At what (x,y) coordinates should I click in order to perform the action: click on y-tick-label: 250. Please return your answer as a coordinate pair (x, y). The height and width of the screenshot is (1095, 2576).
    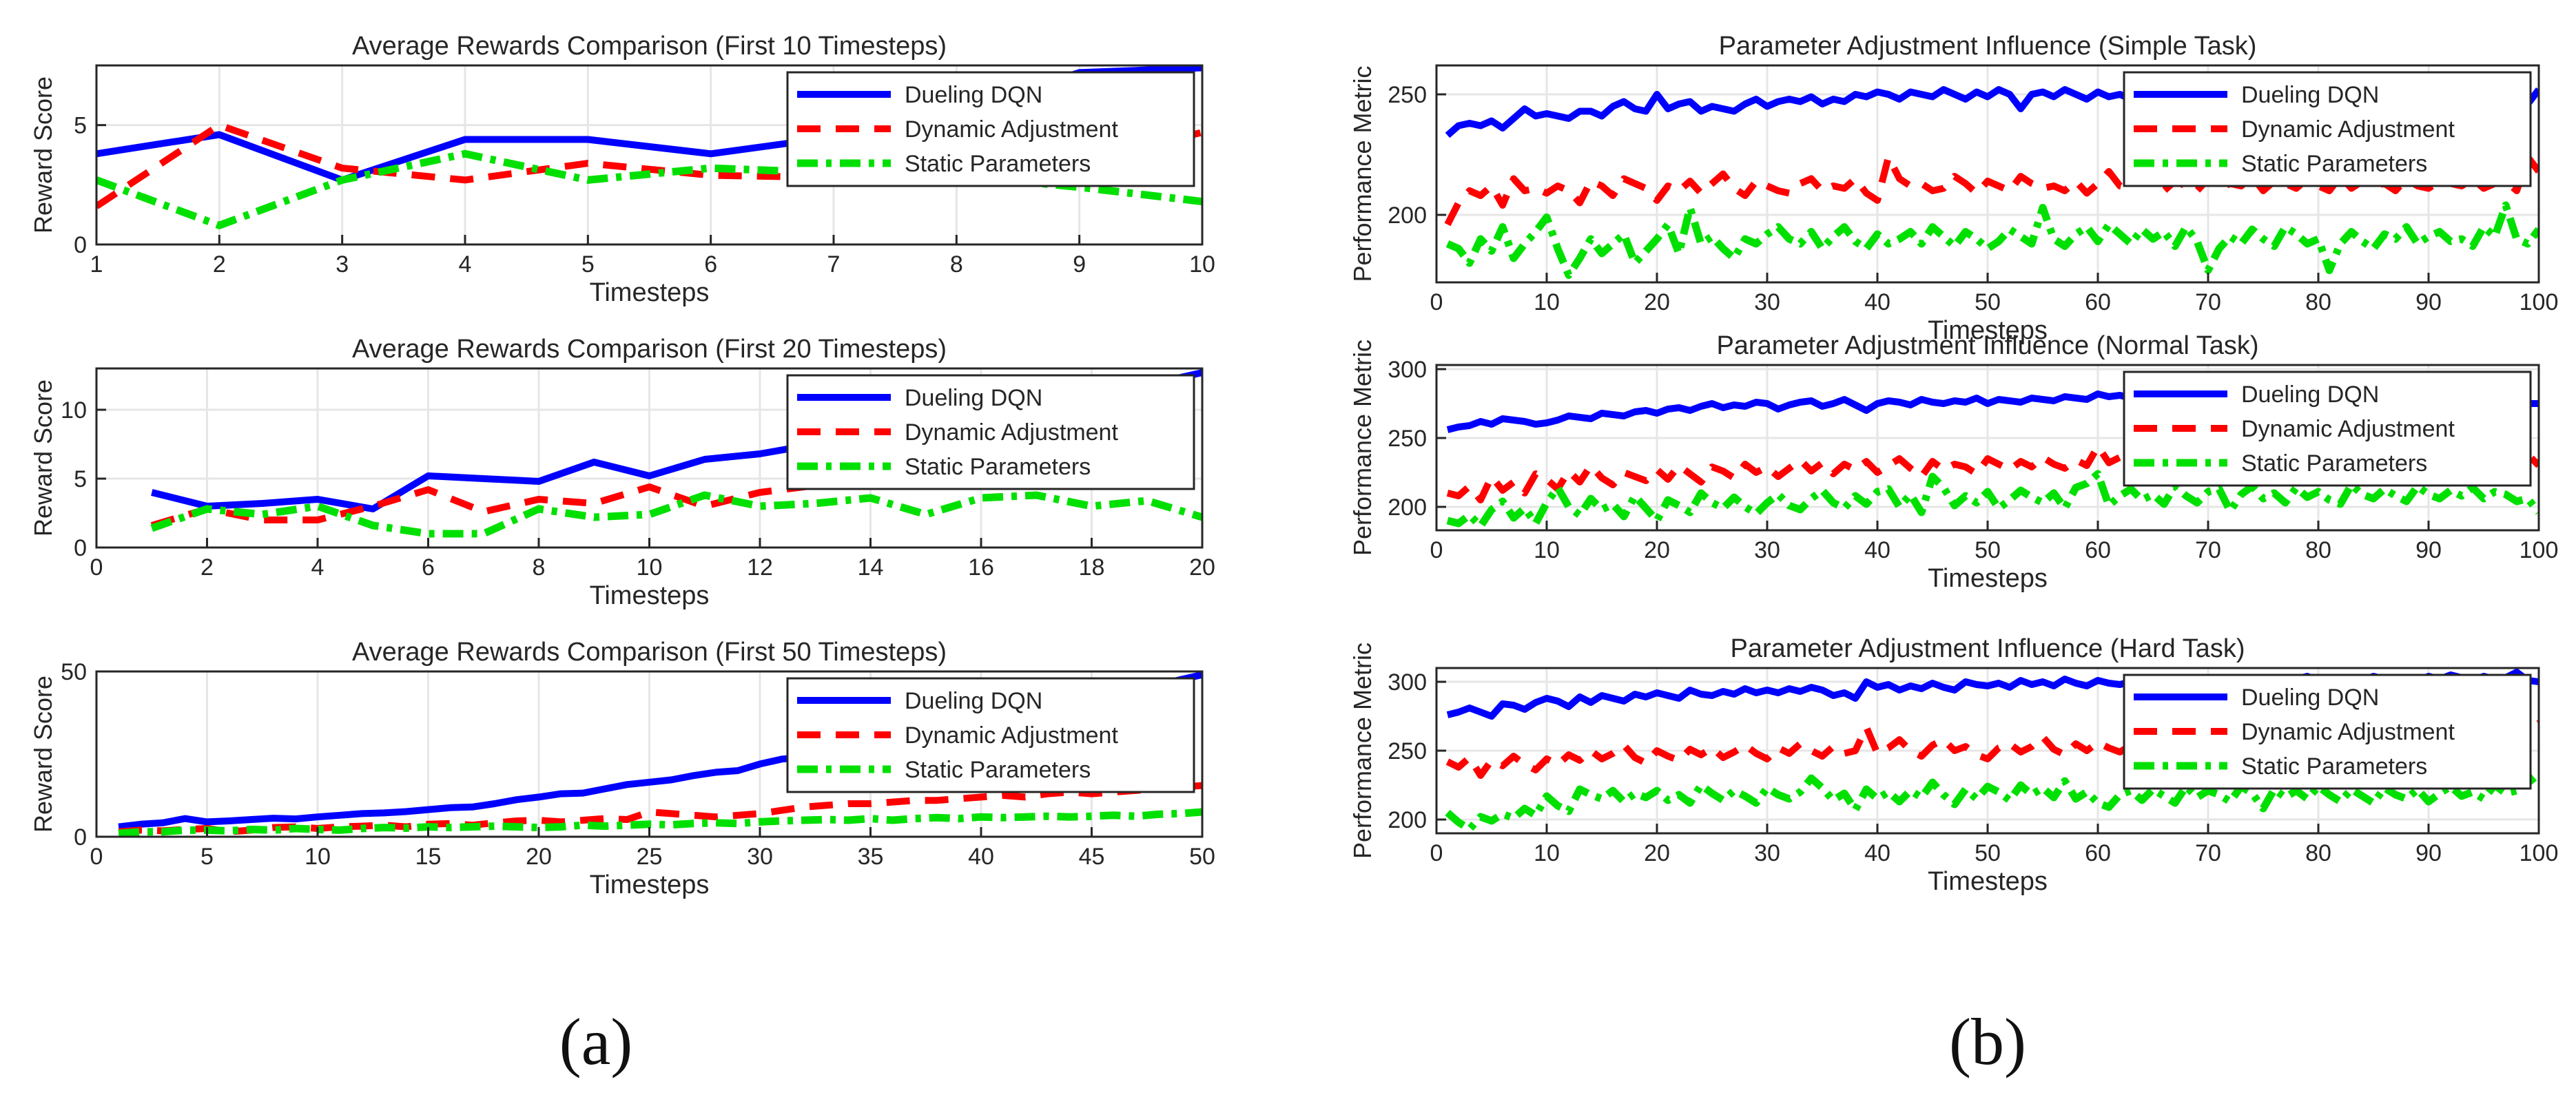
    Looking at the image, I should click on (1407, 95).